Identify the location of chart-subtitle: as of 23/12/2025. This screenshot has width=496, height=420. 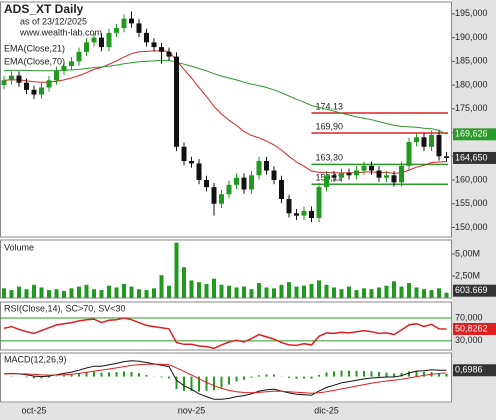
(53, 21).